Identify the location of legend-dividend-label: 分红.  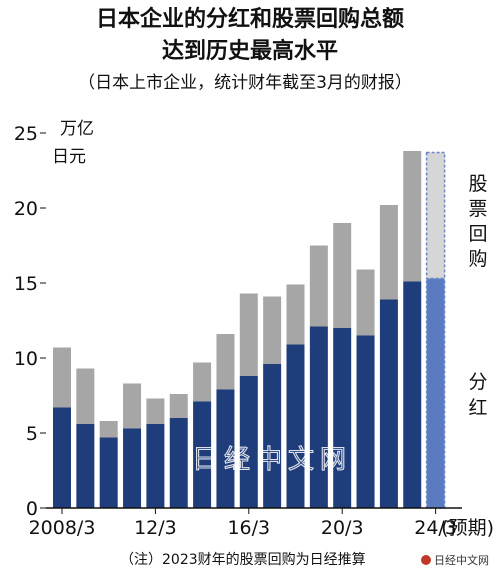
(477, 395).